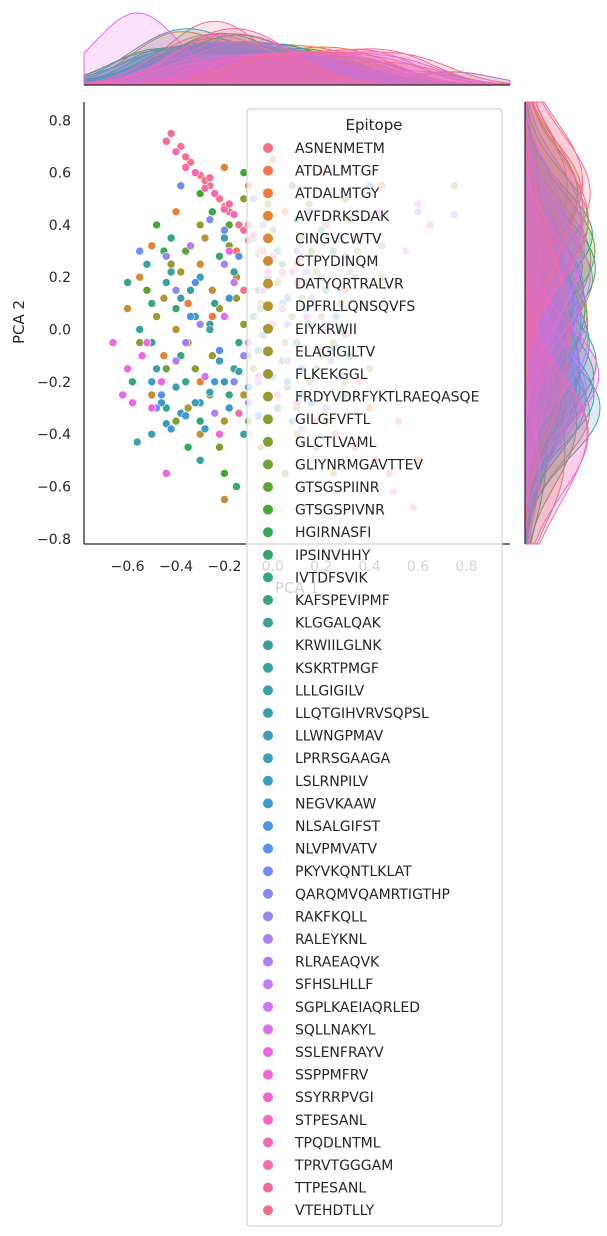  Describe the element at coordinates (337, 827) in the screenshot. I see `legend-label: NLSALGIFST` at that location.